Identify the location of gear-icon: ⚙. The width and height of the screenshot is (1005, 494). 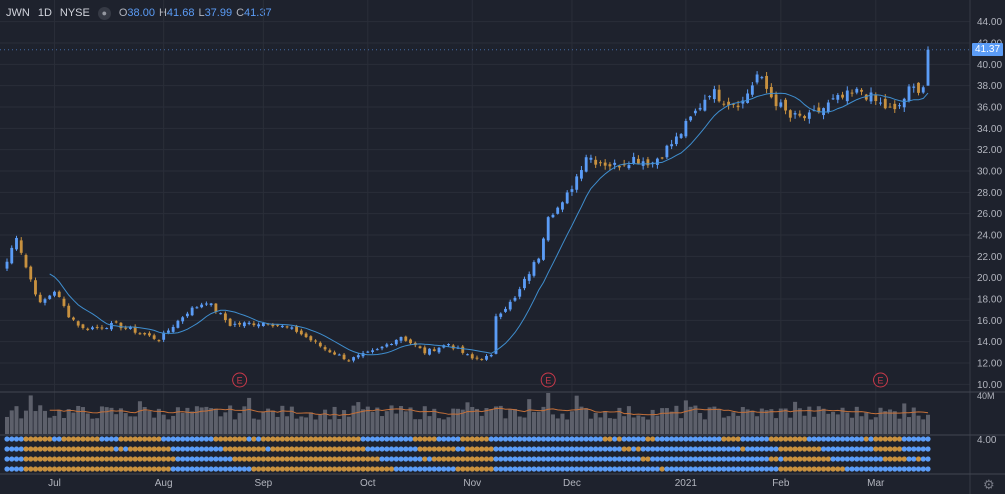
(989, 484).